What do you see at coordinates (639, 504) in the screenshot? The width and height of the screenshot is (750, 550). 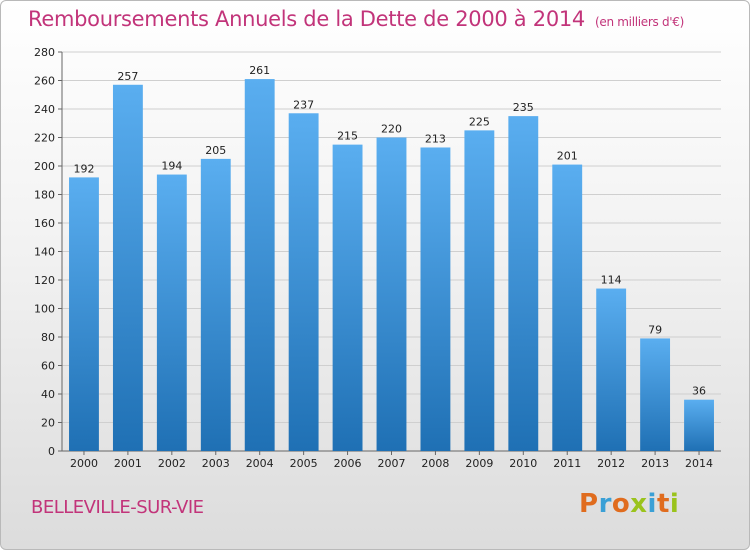 I see `logo-letter: x` at bounding box center [639, 504].